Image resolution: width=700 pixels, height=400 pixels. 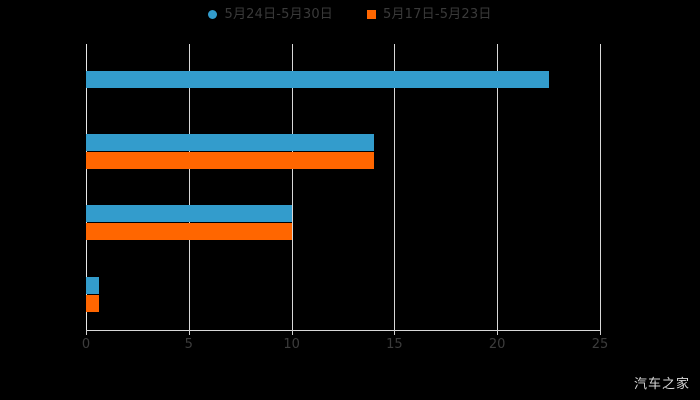 I want to click on bar-法国-series-0, so click(x=93, y=285).